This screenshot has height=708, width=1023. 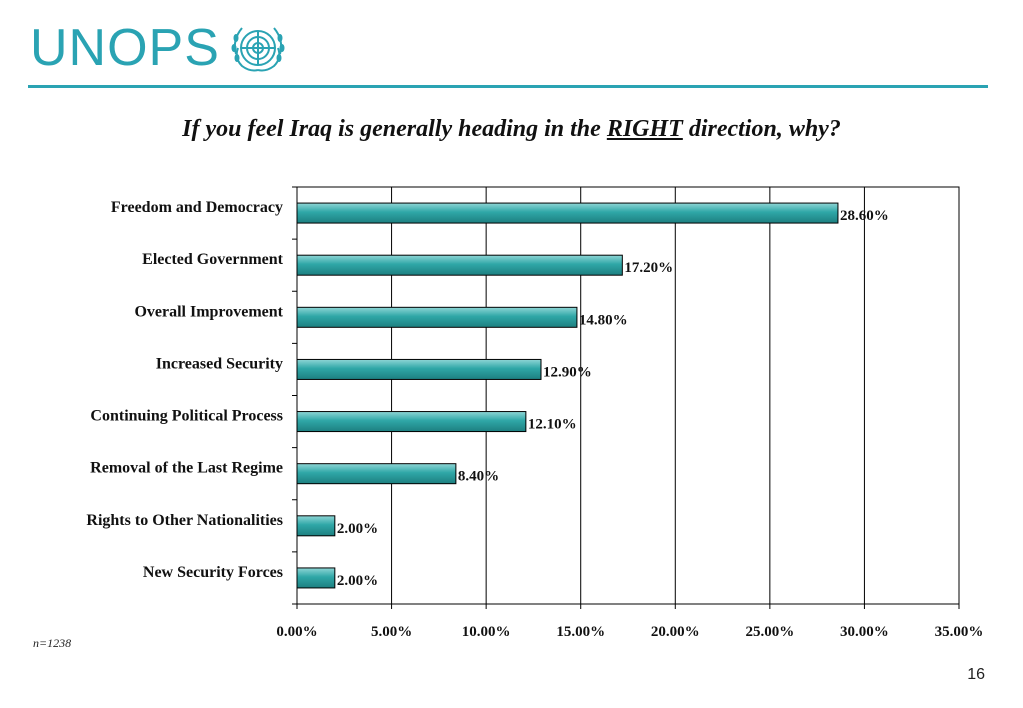 I want to click on category-label: Removal of the Last Regime, so click(x=186, y=468).